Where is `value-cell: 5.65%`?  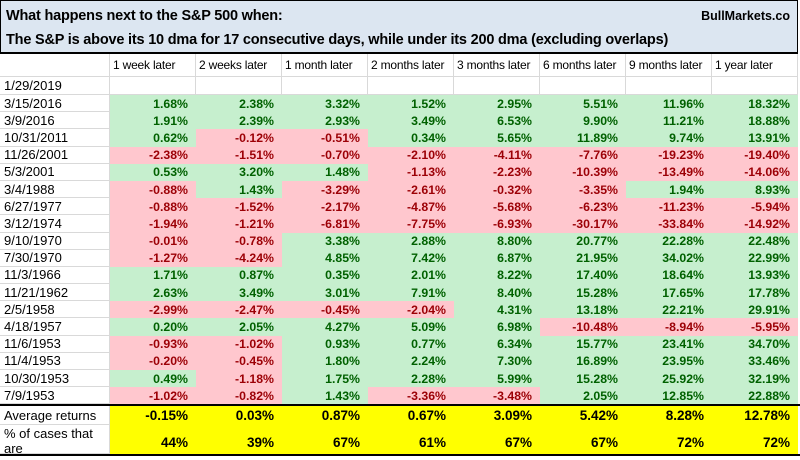
value-cell: 5.65% is located at coordinates (497, 138).